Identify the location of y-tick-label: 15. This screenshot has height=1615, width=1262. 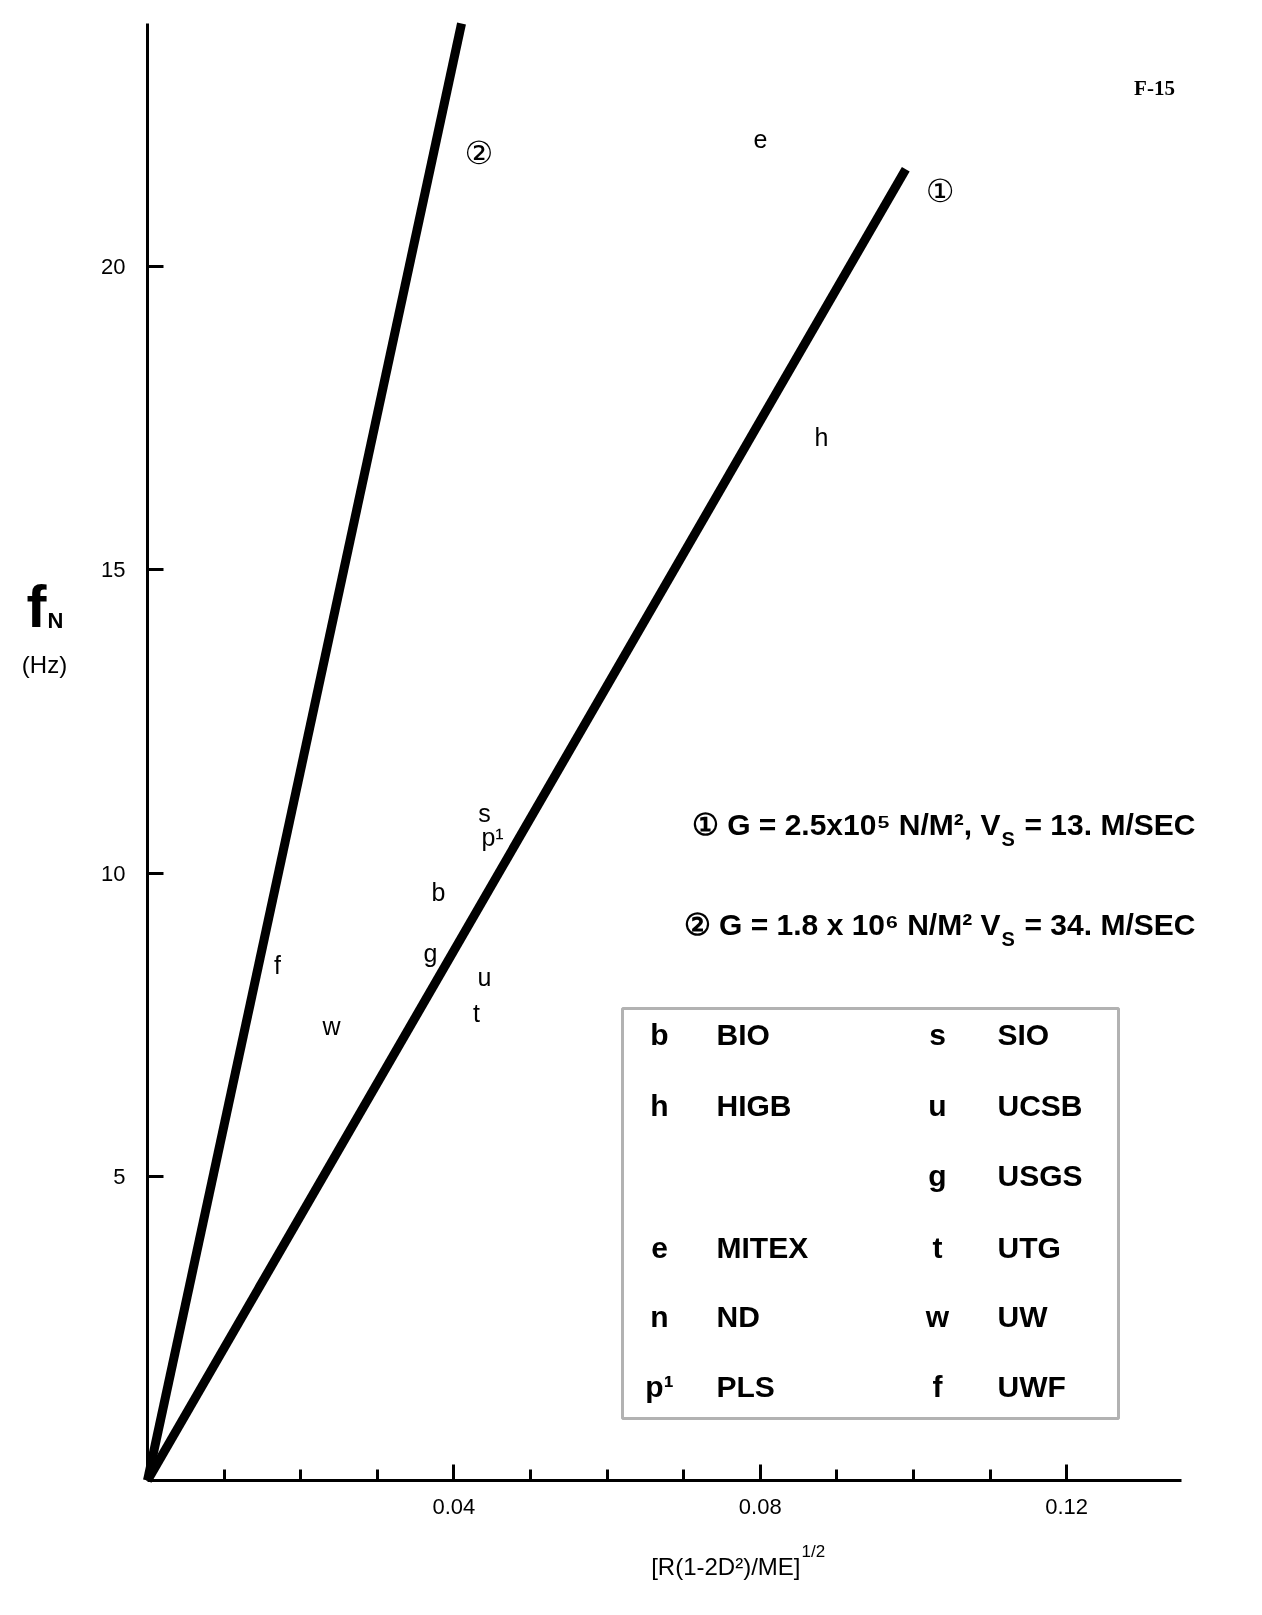
(113, 570).